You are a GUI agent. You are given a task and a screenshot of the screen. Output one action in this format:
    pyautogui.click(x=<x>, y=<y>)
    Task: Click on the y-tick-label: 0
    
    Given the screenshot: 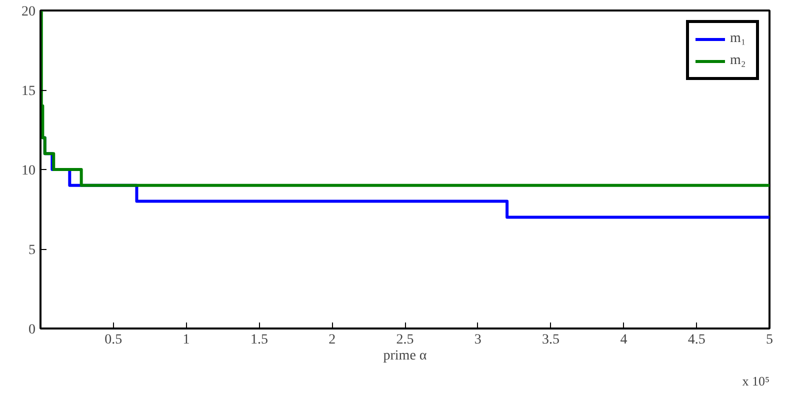 What is the action you would take?
    pyautogui.click(x=32, y=330)
    